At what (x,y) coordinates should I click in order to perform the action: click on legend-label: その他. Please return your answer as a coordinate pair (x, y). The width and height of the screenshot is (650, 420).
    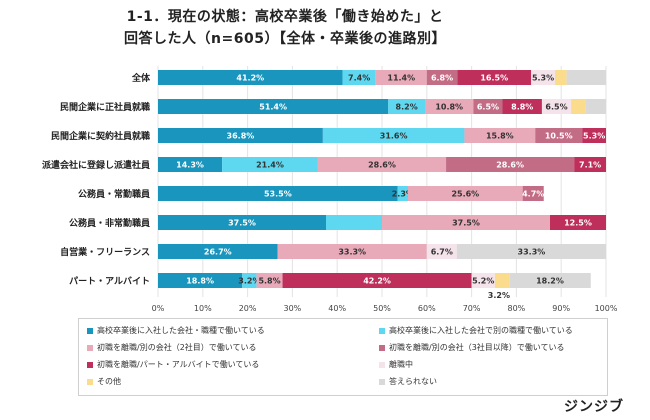
    Looking at the image, I should click on (109, 381).